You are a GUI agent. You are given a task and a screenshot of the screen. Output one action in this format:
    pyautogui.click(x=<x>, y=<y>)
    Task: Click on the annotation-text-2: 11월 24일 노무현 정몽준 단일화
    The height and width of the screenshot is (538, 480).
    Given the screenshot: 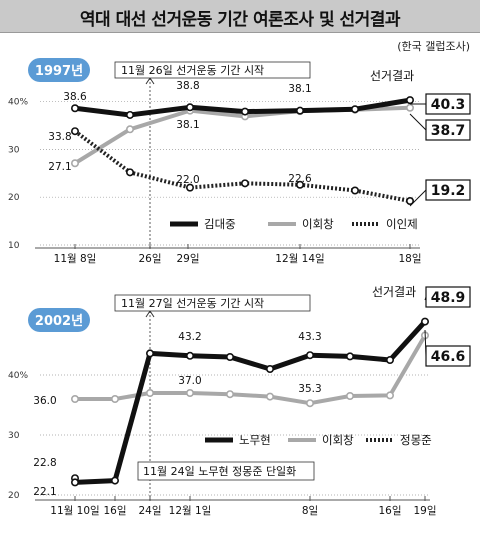 What is the action you would take?
    pyautogui.click(x=219, y=471)
    